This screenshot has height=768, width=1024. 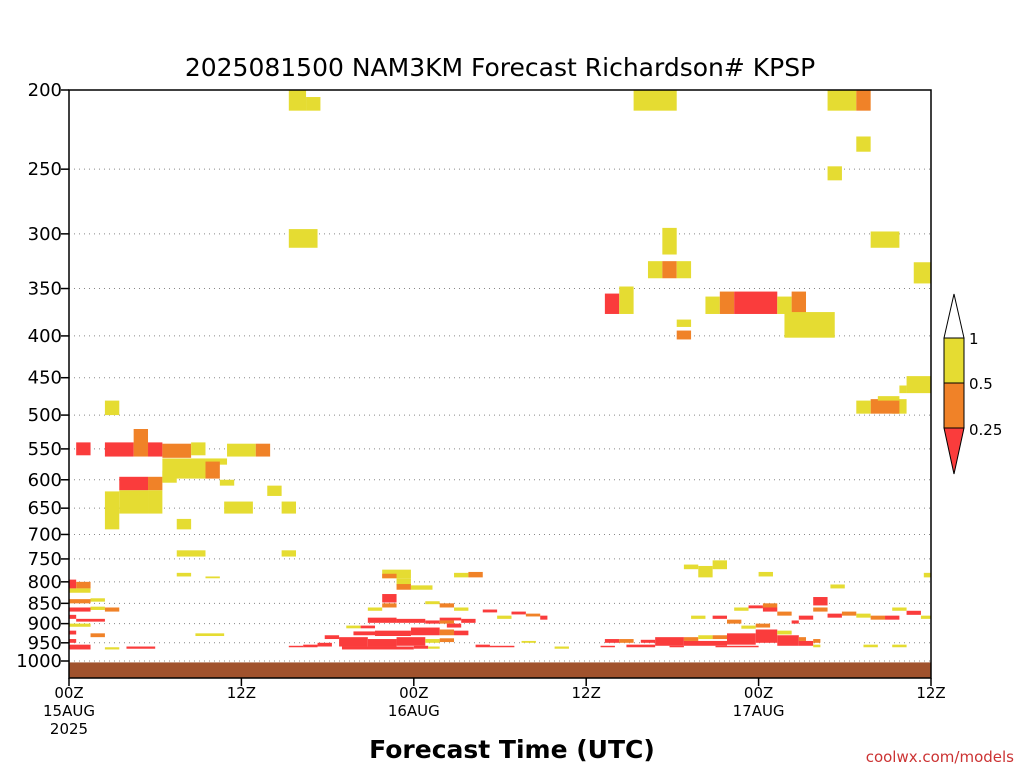 What do you see at coordinates (940, 757) in the screenshot?
I see `credit-link: coolwx.com/models` at bounding box center [940, 757].